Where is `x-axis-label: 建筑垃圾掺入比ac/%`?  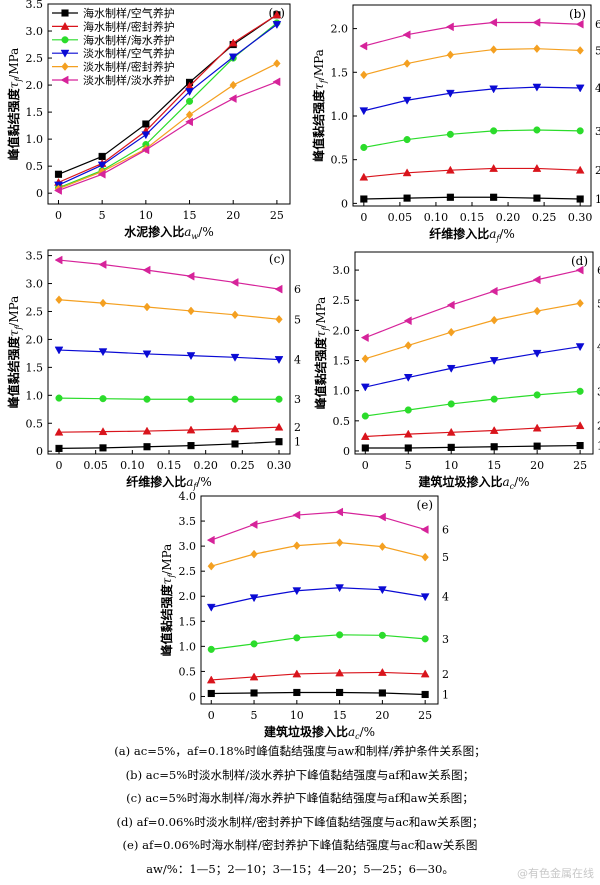 x-axis-label: 建筑垃圾掺入比ac/% is located at coordinates (473, 482).